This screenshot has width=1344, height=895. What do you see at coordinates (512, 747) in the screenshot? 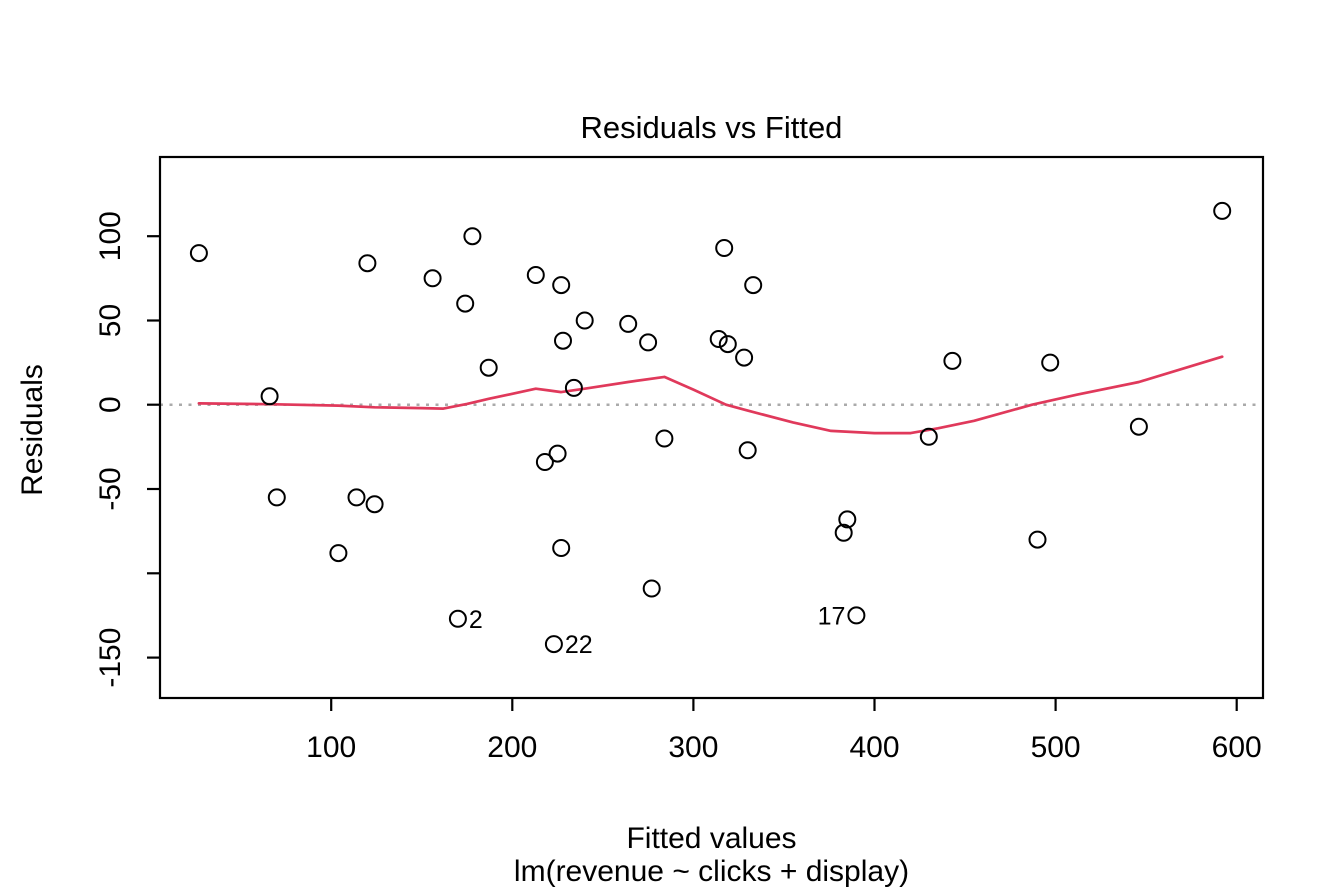
I see `x-axis-tick-label: 200` at bounding box center [512, 747].